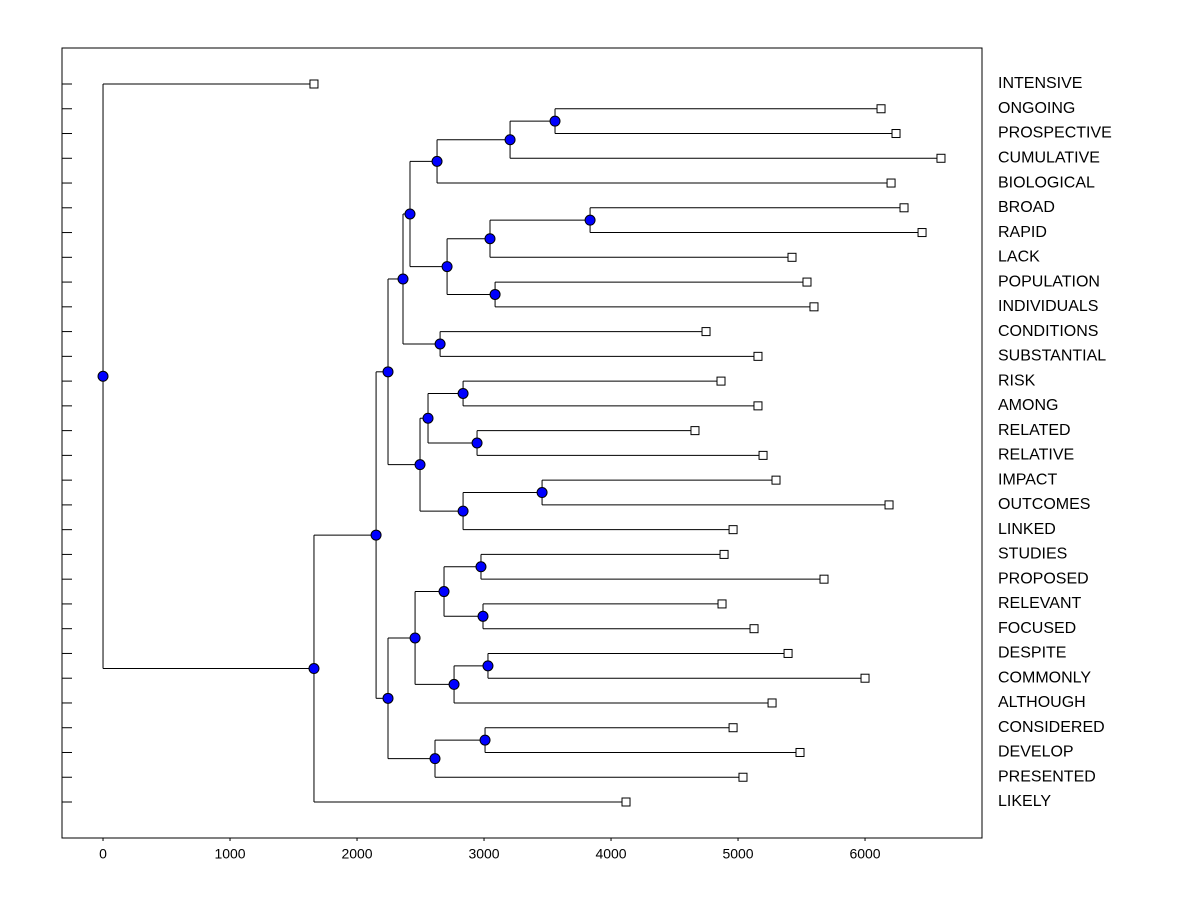 The width and height of the screenshot is (1200, 900). I want to click on leaf-label: PROSPECTIVE, so click(1055, 133).